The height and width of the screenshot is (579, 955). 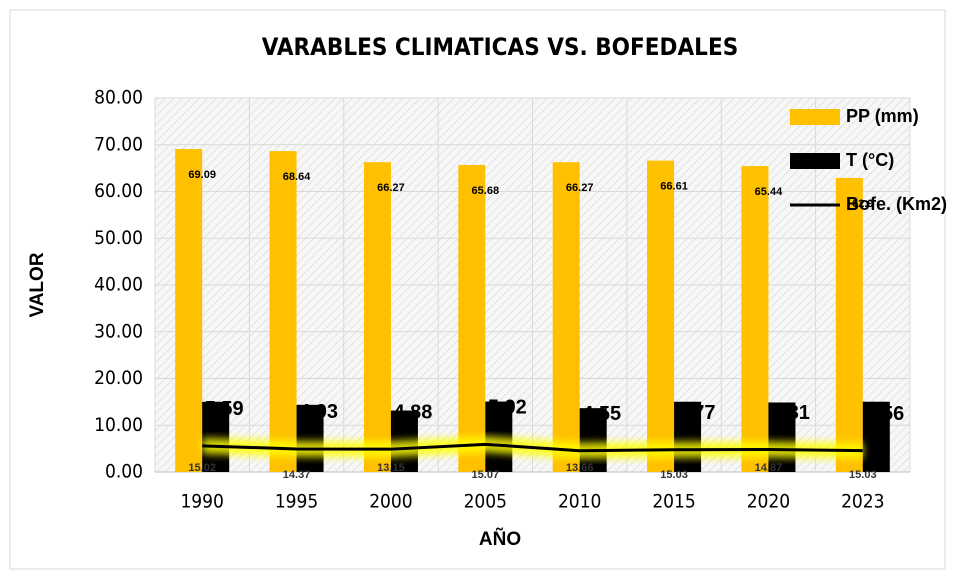 What do you see at coordinates (674, 502) in the screenshot?
I see `x-tick-label: 2015` at bounding box center [674, 502].